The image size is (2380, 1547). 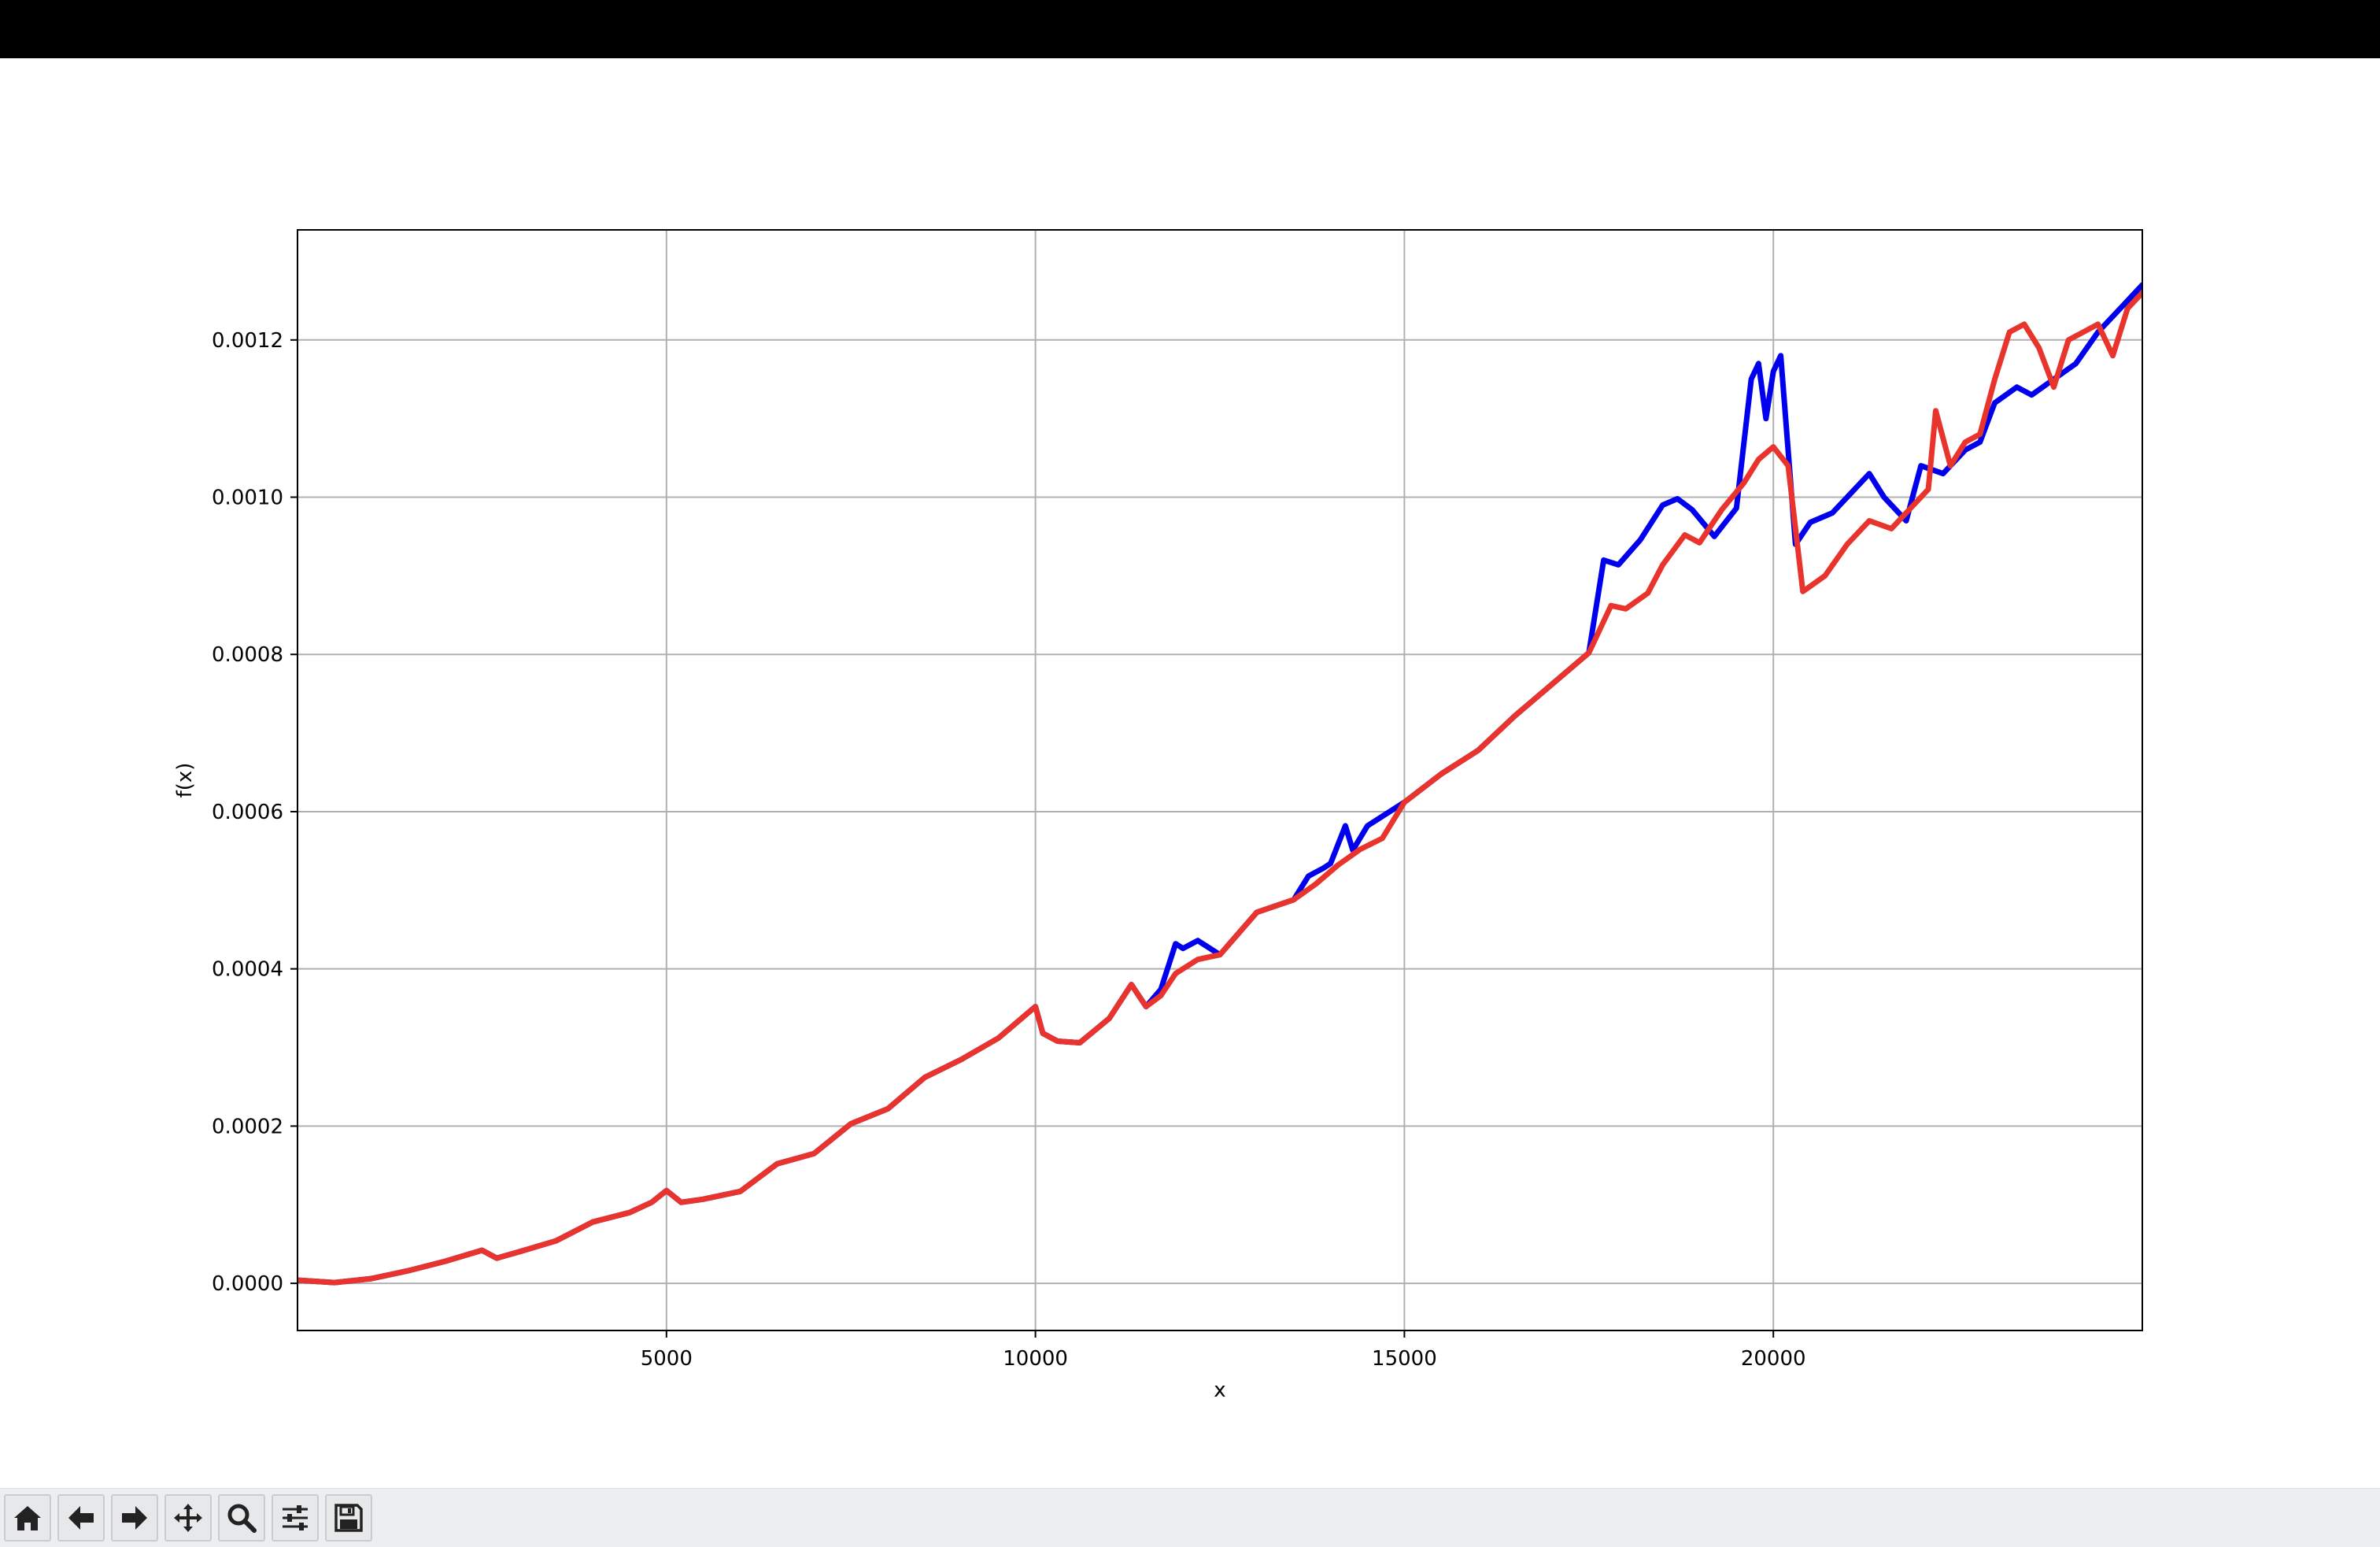 I want to click on home-button, so click(x=27, y=1517).